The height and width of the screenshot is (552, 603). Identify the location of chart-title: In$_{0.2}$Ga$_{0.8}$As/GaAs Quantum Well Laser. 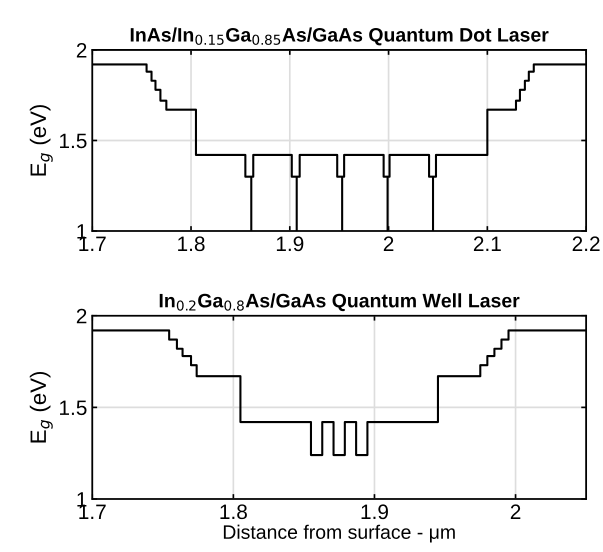
(340, 302).